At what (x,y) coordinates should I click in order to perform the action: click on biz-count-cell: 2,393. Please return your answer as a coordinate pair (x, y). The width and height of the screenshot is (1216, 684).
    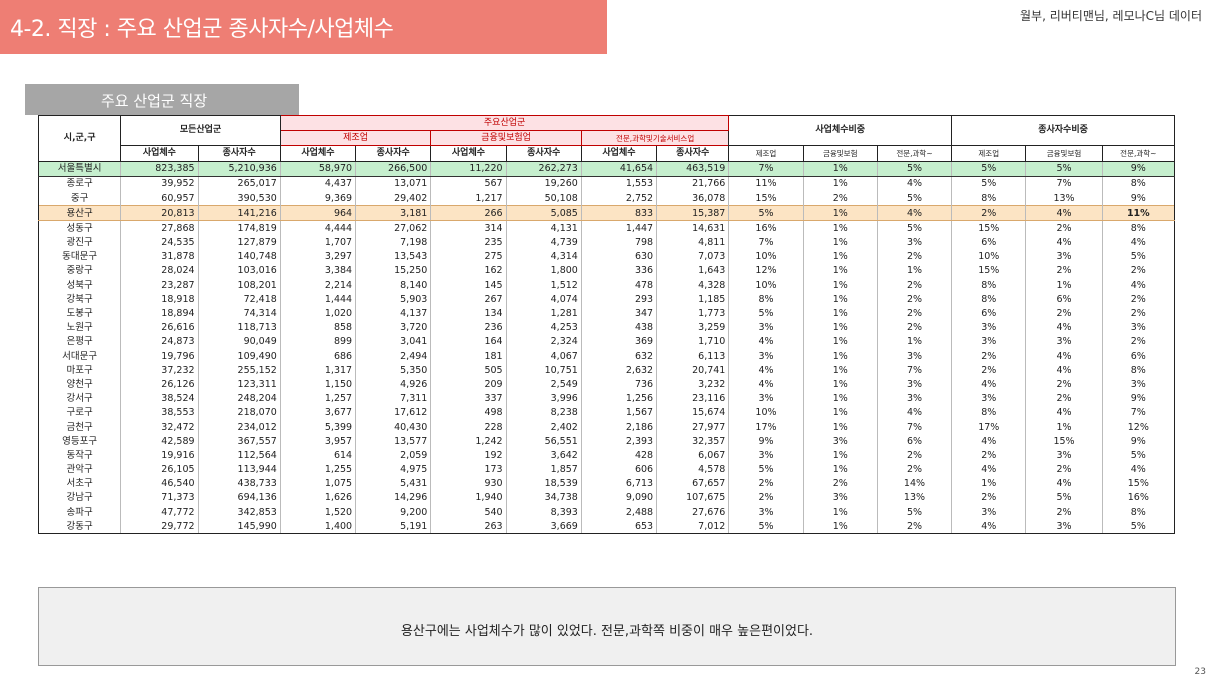
    Looking at the image, I should click on (619, 441).